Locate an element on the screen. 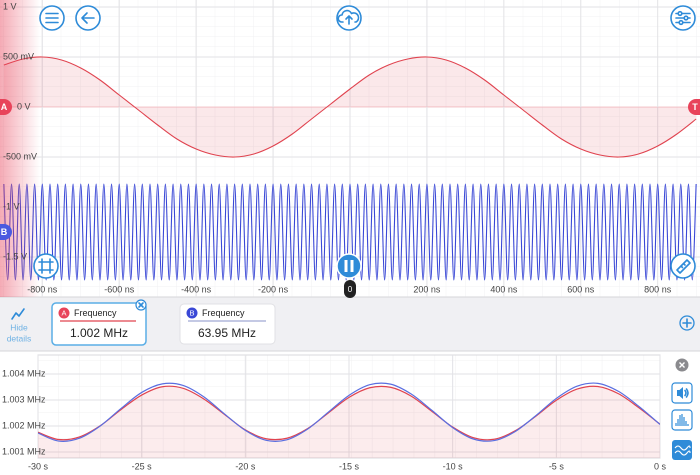 Image resolution: width=700 pixels, height=475 pixels. grid-button is located at coordinates (46, 266).